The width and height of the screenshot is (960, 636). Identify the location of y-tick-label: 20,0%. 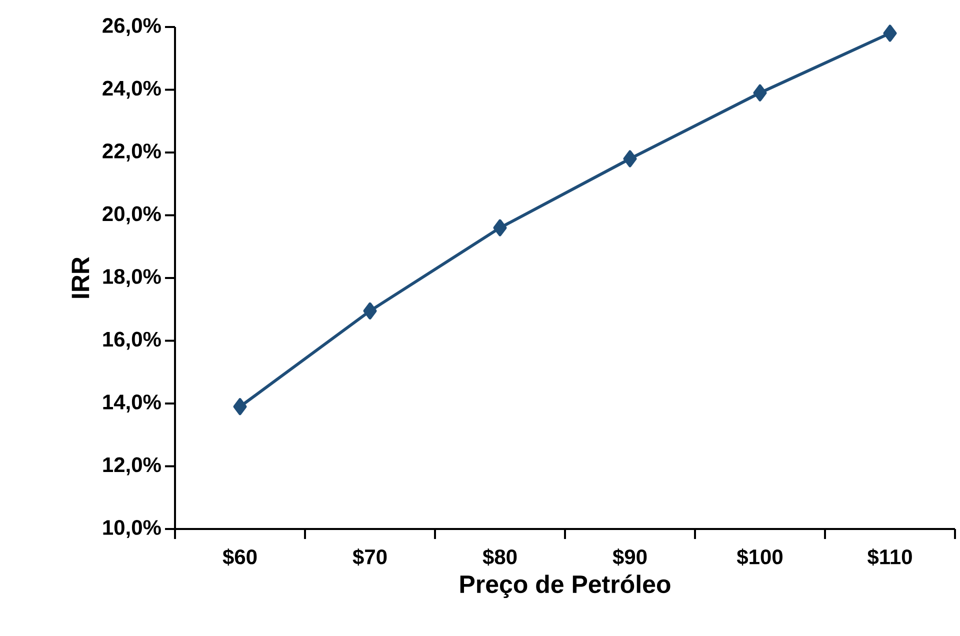
(131, 215).